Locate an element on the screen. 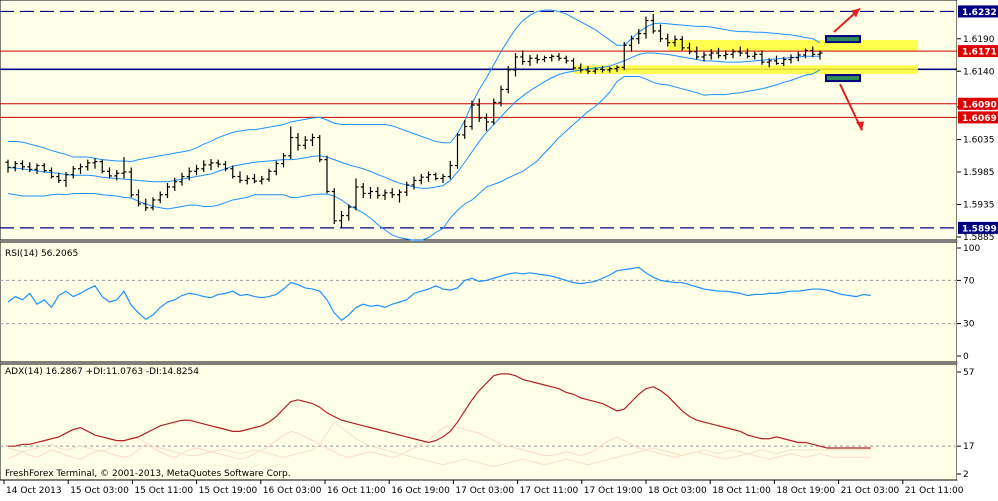  x-tick-label: 16 Oct 11:00 is located at coordinates (356, 491).